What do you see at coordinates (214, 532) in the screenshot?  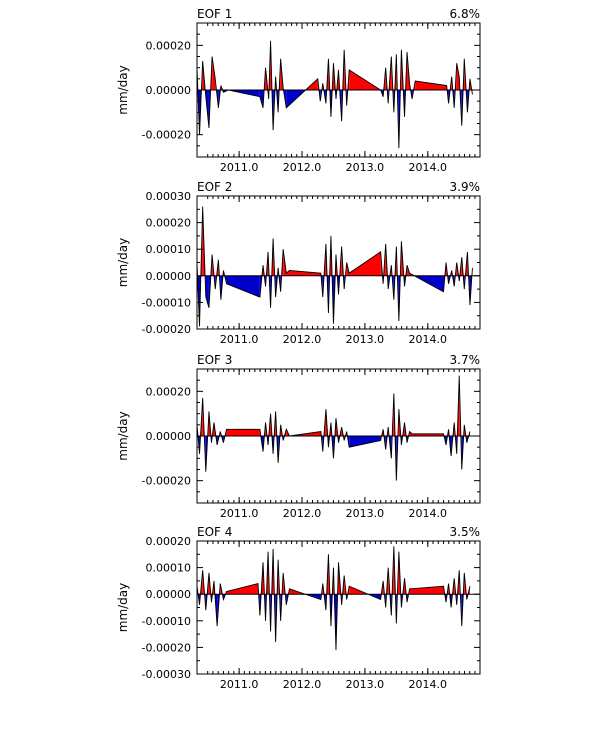 I see `panel-title: EOF 4` at bounding box center [214, 532].